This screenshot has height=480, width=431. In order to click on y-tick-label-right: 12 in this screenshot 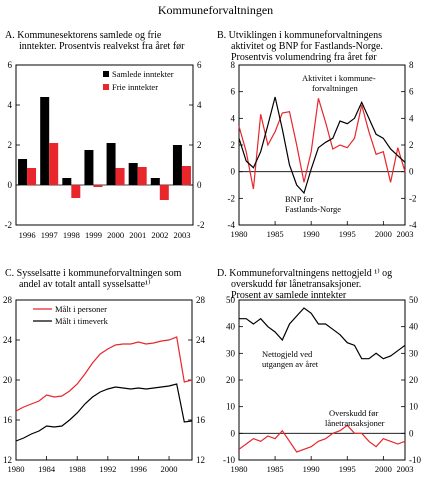, I will do `click(200, 460)`.